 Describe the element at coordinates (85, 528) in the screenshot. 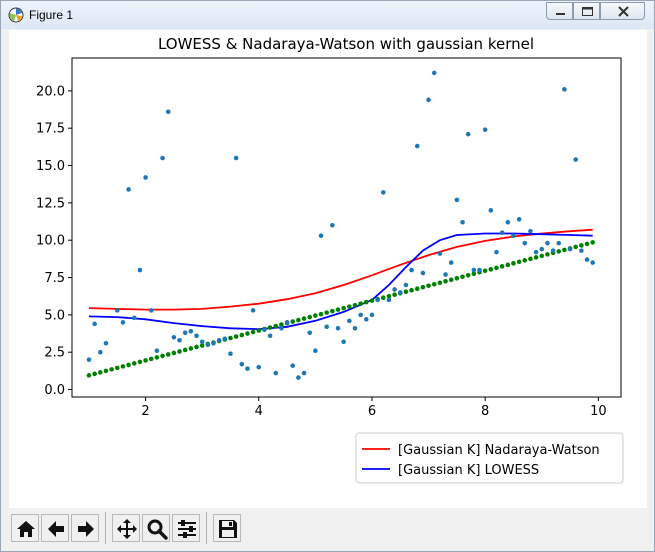

I see `forward-button` at that location.